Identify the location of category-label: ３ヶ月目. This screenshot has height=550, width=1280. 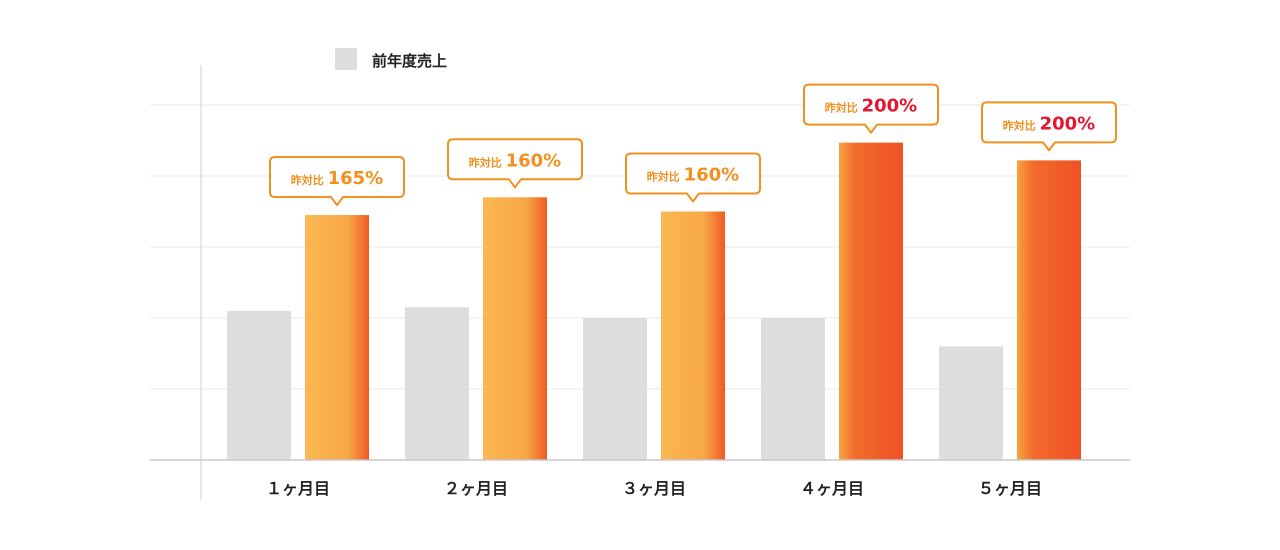
(654, 488).